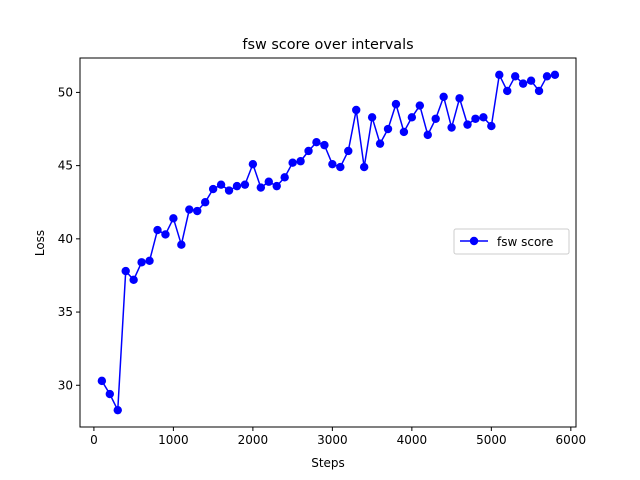 The image size is (640, 480). What do you see at coordinates (65, 312) in the screenshot?
I see `y-tick-label: 35` at bounding box center [65, 312].